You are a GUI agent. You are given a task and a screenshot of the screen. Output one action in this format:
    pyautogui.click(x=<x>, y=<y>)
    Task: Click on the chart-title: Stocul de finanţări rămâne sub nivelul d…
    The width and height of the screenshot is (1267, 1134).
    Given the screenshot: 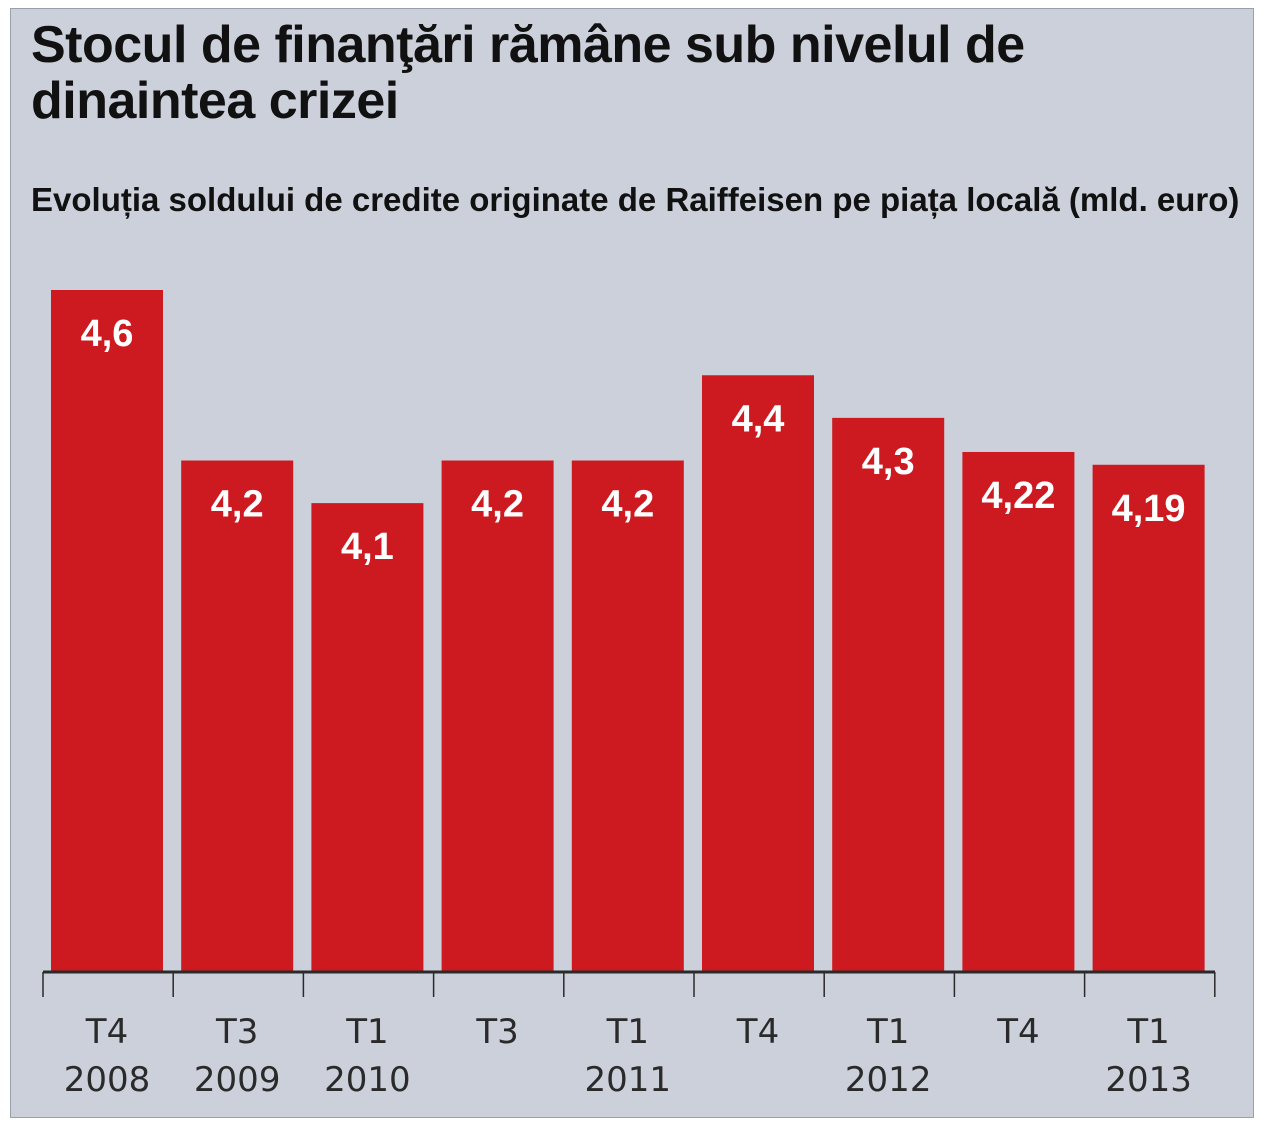 What is the action you would take?
    pyautogui.click(x=528, y=73)
    